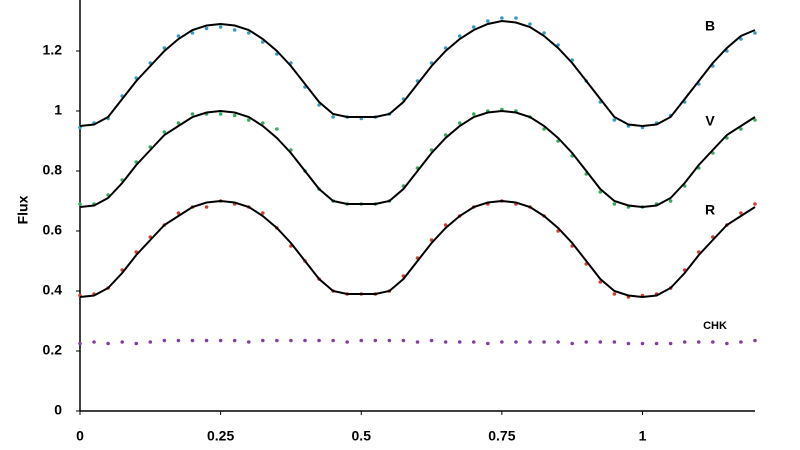 The height and width of the screenshot is (450, 800). Describe the element at coordinates (23, 209) in the screenshot. I see `y-axis-label: Flux` at that location.